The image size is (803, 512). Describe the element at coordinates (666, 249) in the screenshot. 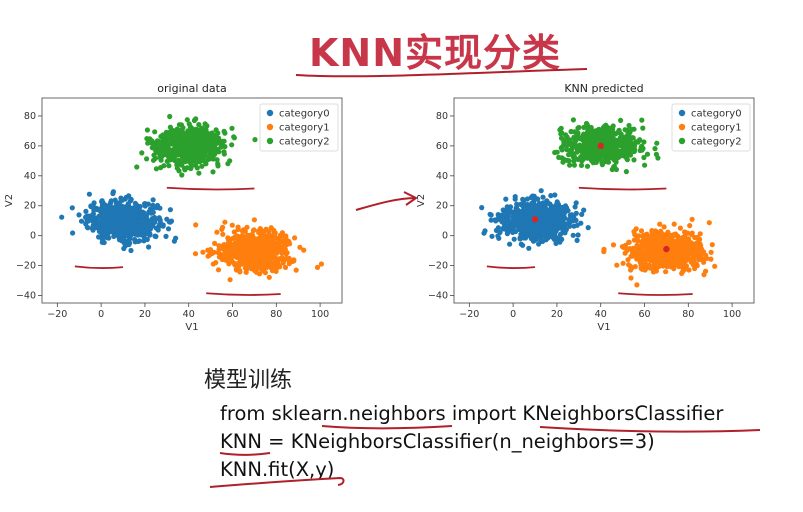

I see `cluster-center-category1` at that location.